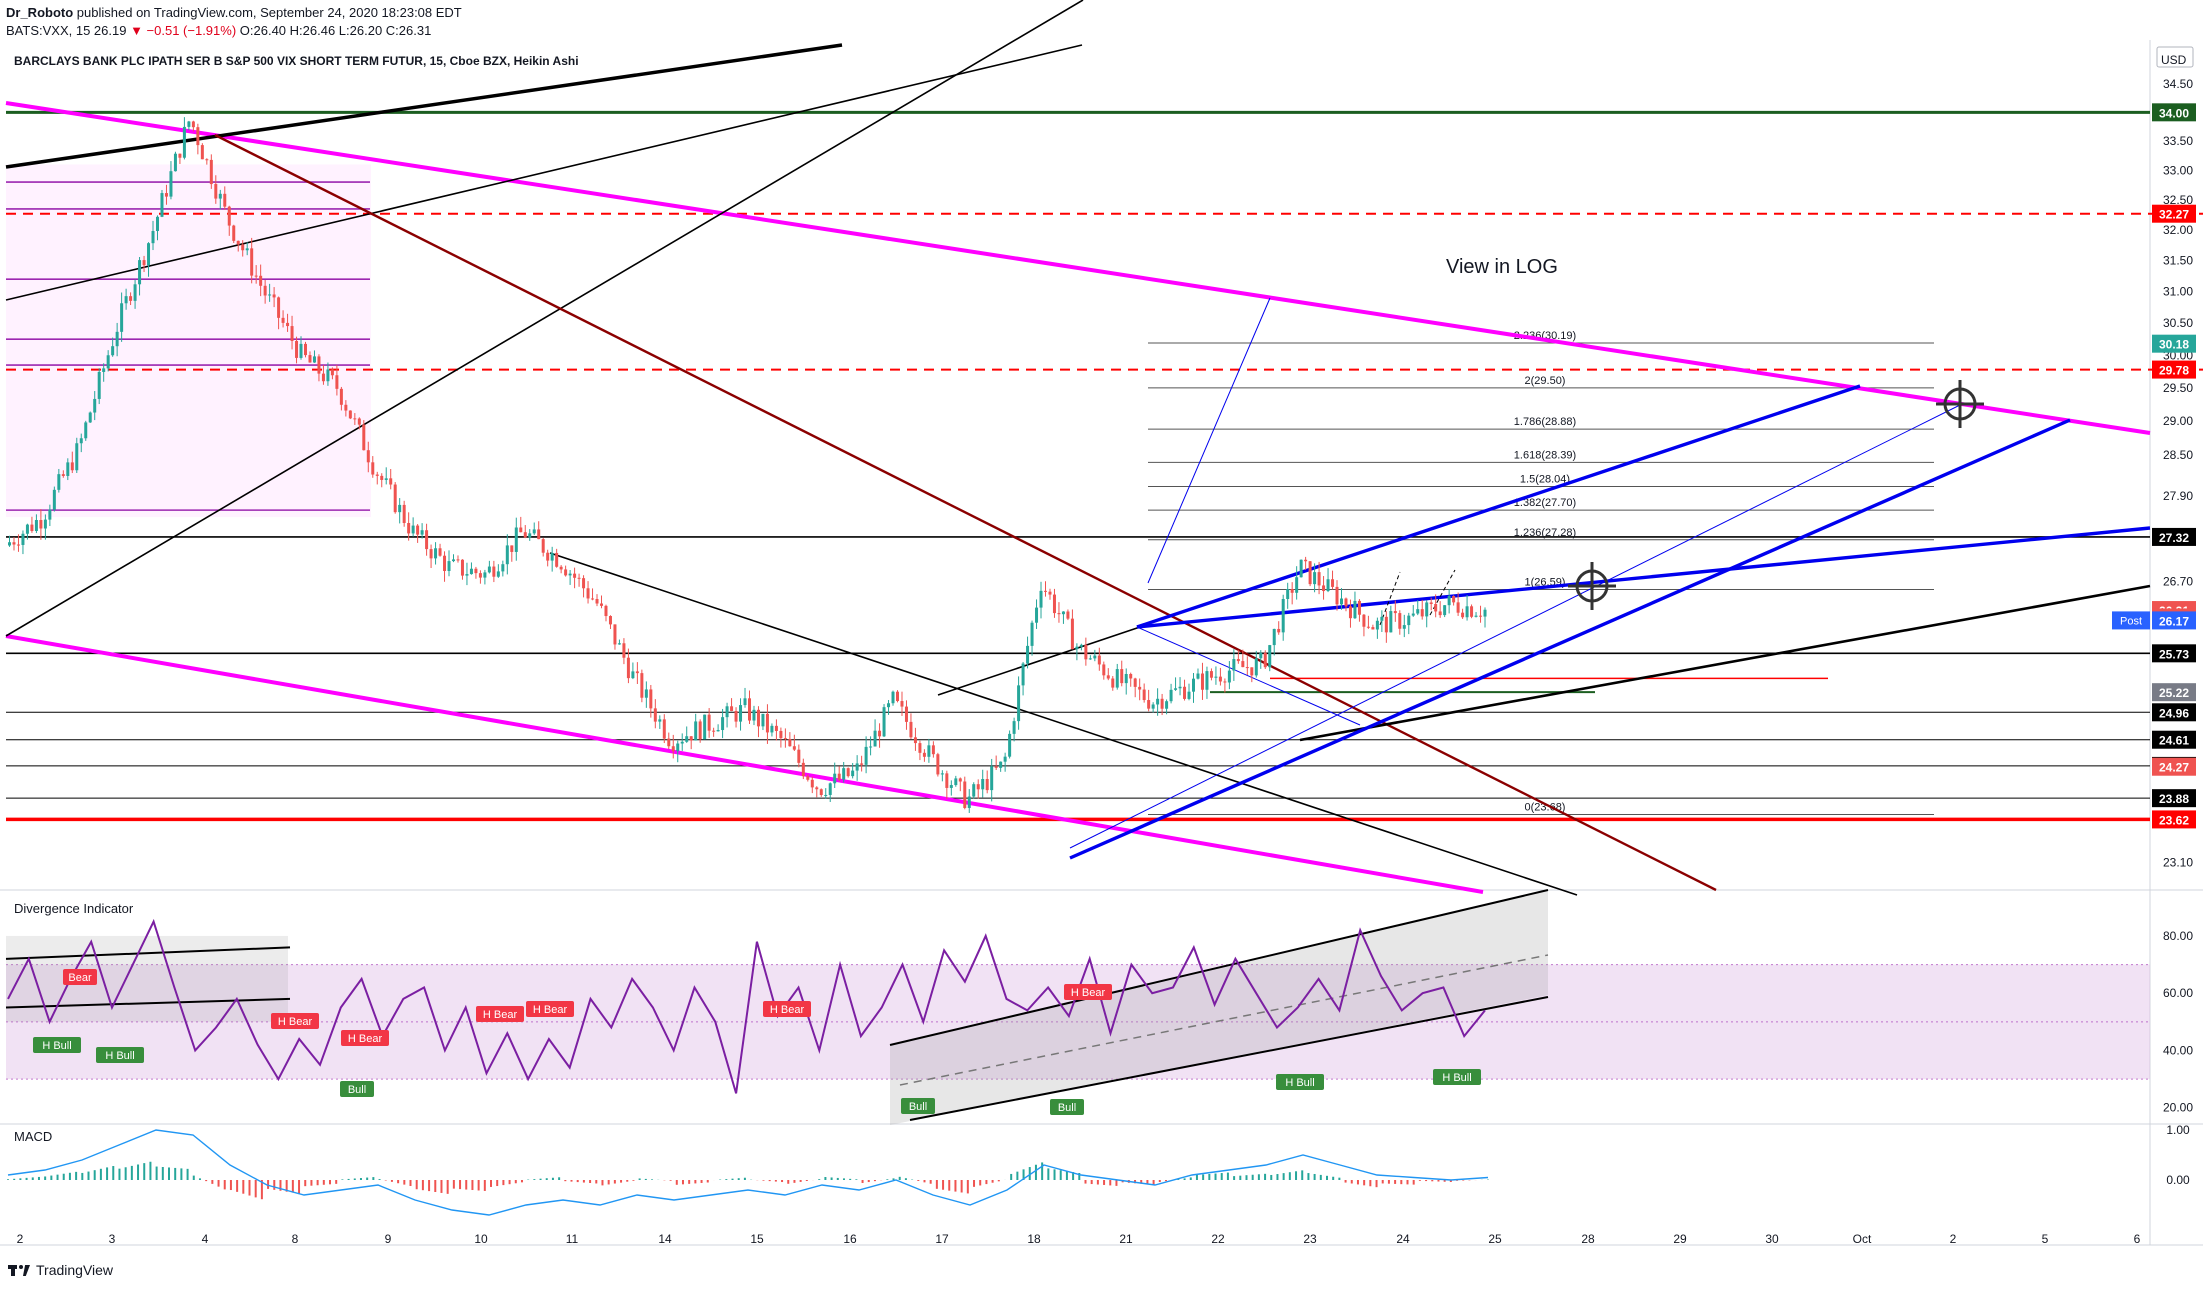 This screenshot has height=1290, width=2203. Describe the element at coordinates (1680, 1239) in the screenshot. I see `time-tick: 29` at that location.